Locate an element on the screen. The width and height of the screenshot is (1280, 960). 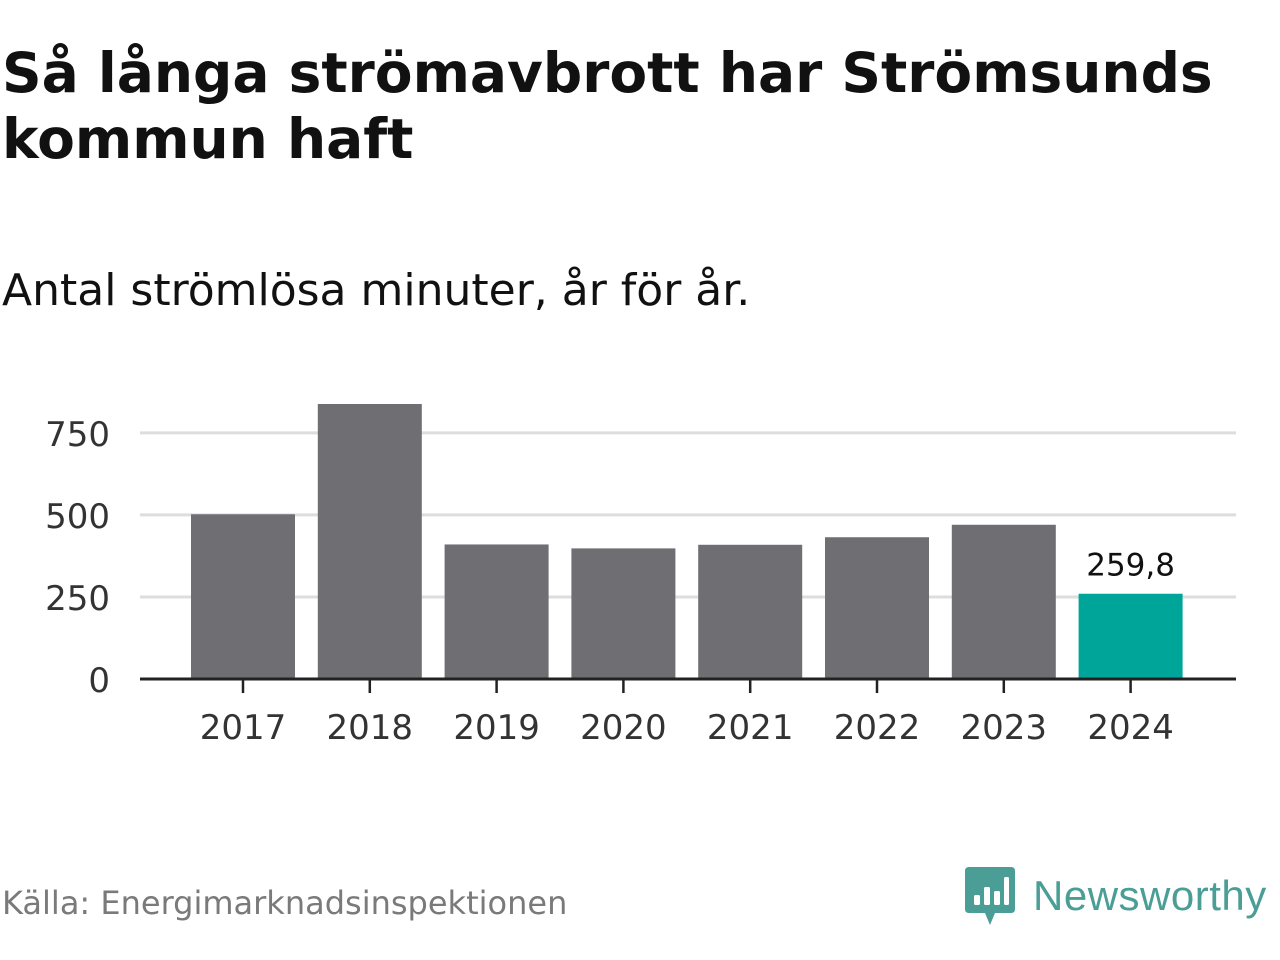
y-tick-label: 0 is located at coordinates (99, 681).